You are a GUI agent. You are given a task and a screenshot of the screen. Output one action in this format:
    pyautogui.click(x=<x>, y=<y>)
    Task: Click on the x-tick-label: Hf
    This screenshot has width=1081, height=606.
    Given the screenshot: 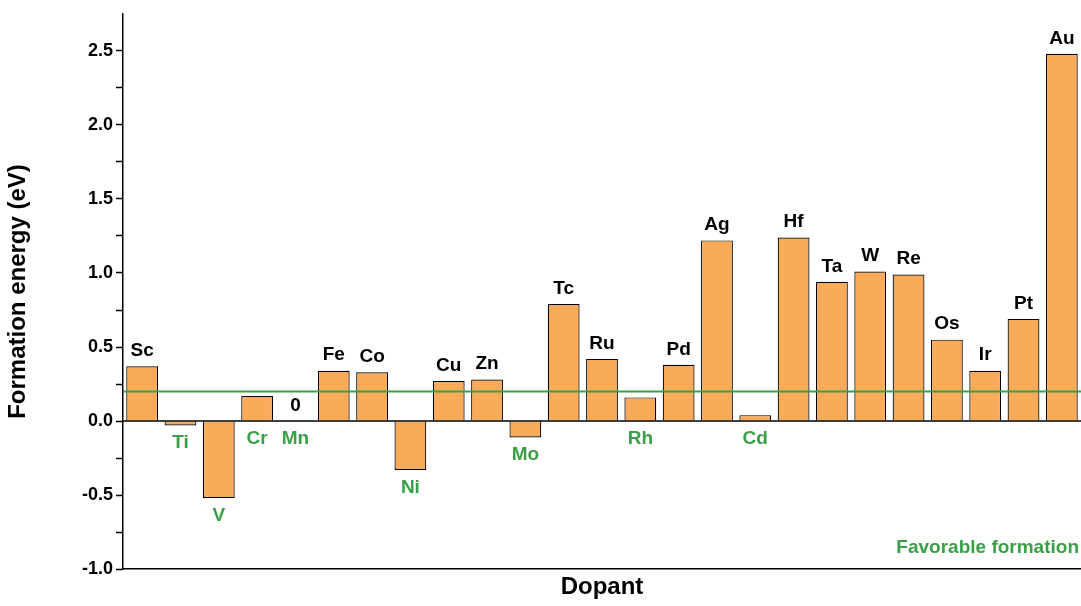 What is the action you would take?
    pyautogui.click(x=794, y=221)
    